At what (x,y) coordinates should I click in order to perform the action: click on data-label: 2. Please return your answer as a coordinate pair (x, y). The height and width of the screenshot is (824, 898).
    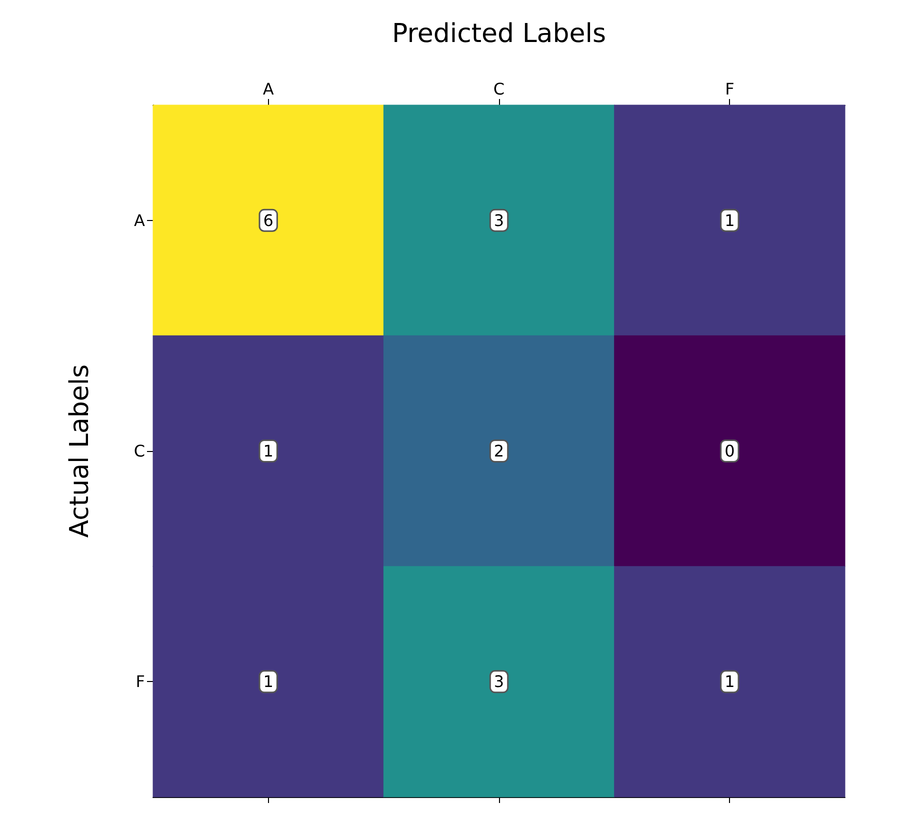
    Looking at the image, I should click on (499, 451).